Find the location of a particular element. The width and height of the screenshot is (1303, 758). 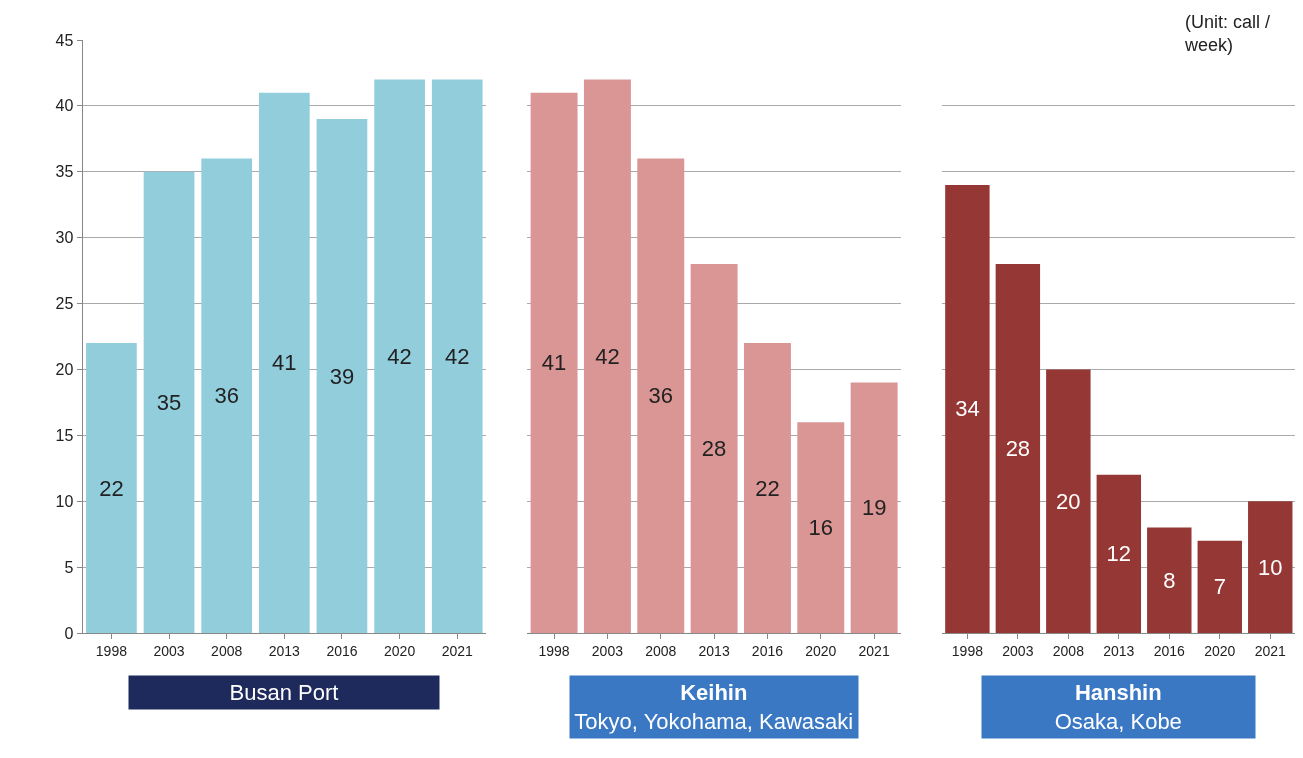

y-tick-label: 5 is located at coordinates (69, 567).